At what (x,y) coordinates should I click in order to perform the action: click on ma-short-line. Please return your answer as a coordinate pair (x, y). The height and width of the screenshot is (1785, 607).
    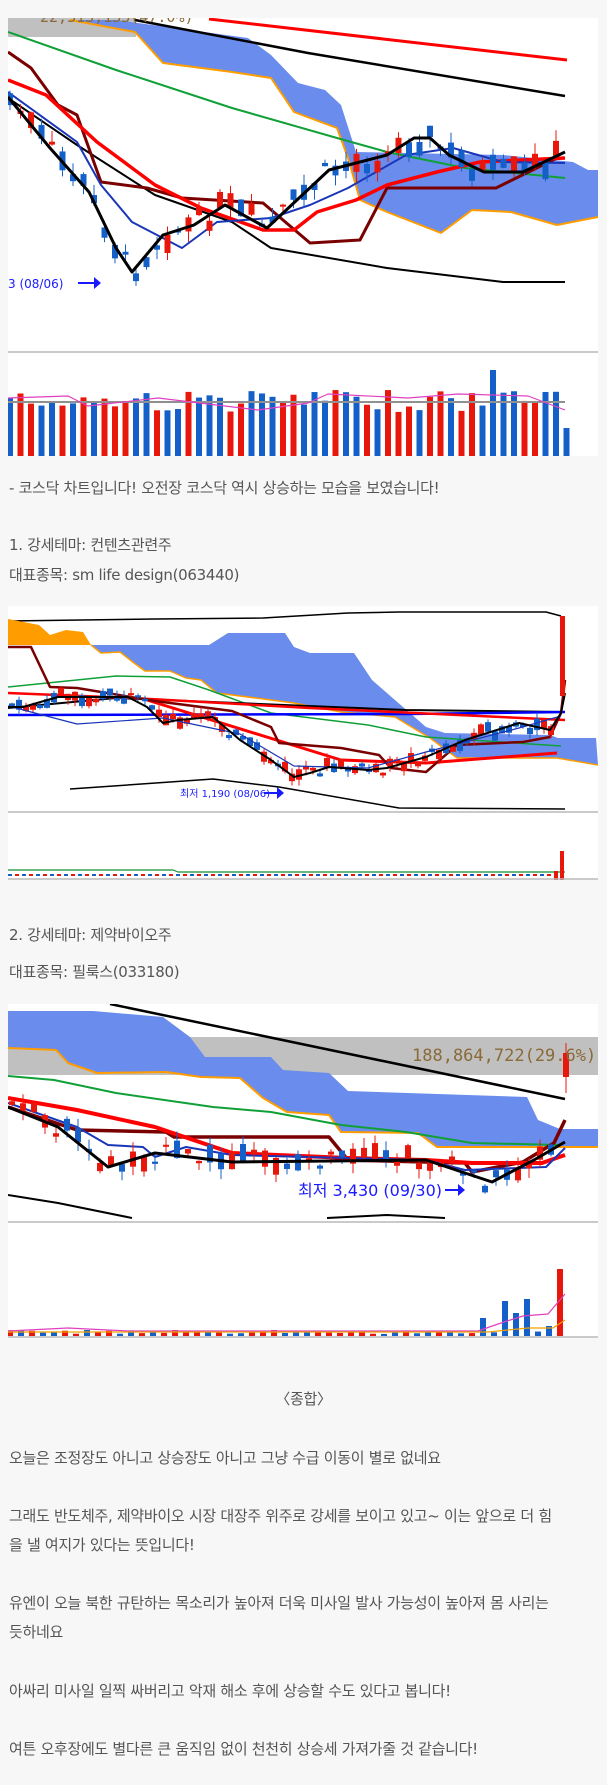
    Looking at the image, I should click on (287, 735).